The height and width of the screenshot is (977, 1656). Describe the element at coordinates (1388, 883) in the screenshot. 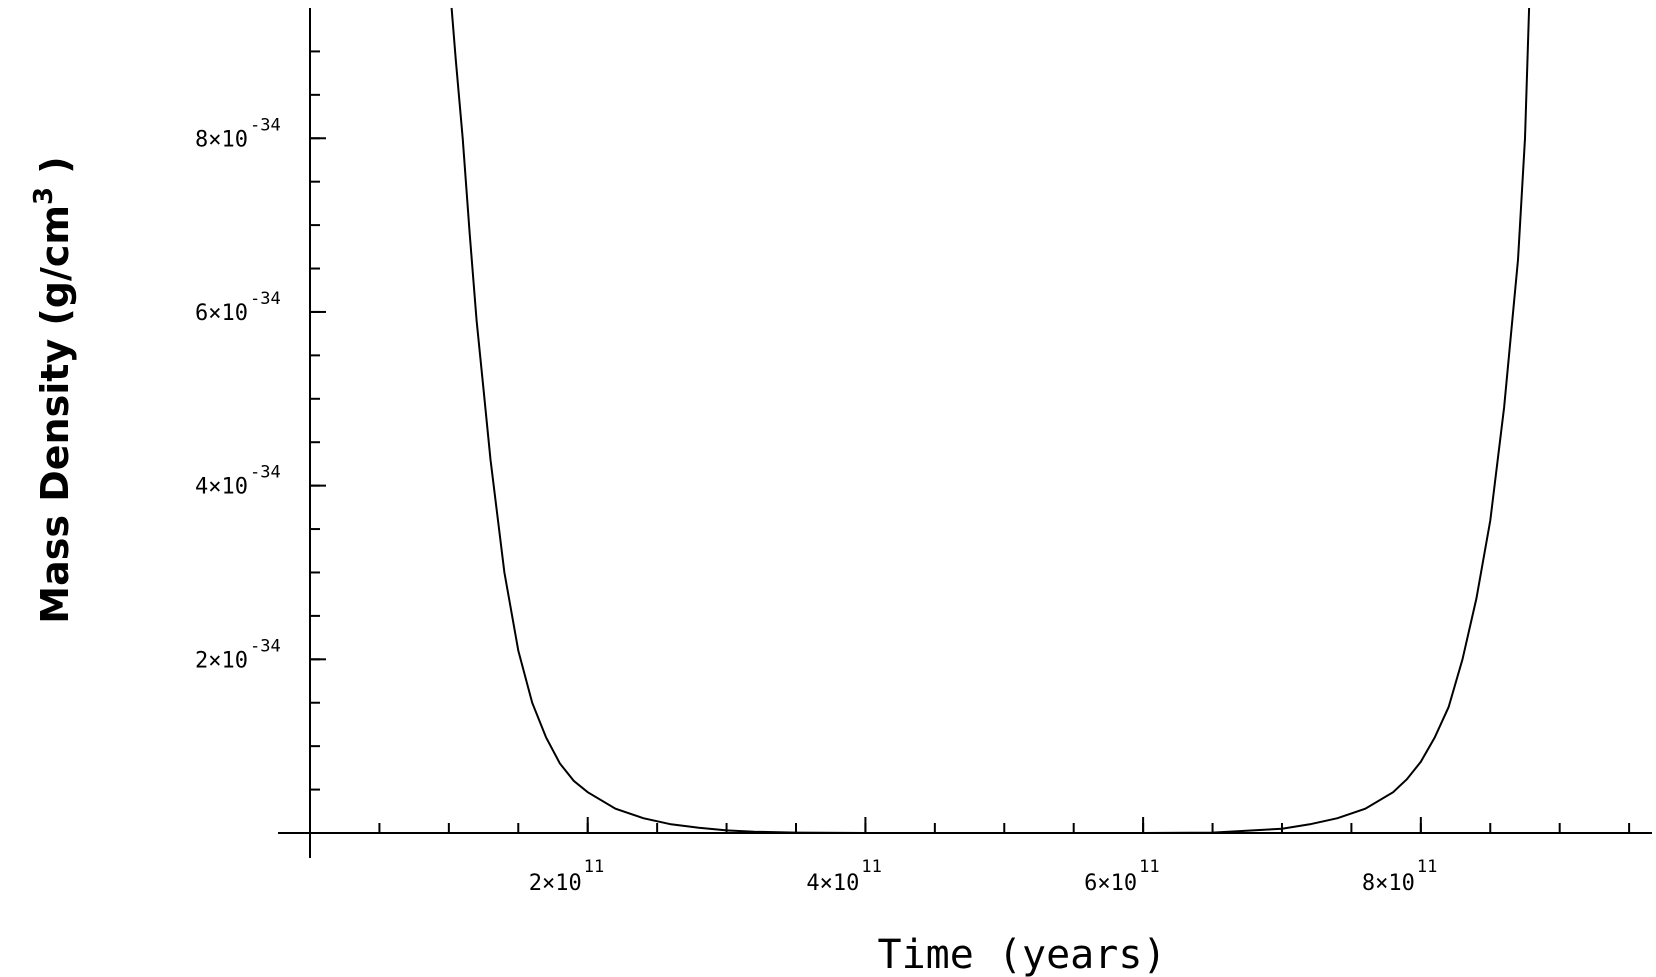

I see `x-tick-label: 8×10` at that location.